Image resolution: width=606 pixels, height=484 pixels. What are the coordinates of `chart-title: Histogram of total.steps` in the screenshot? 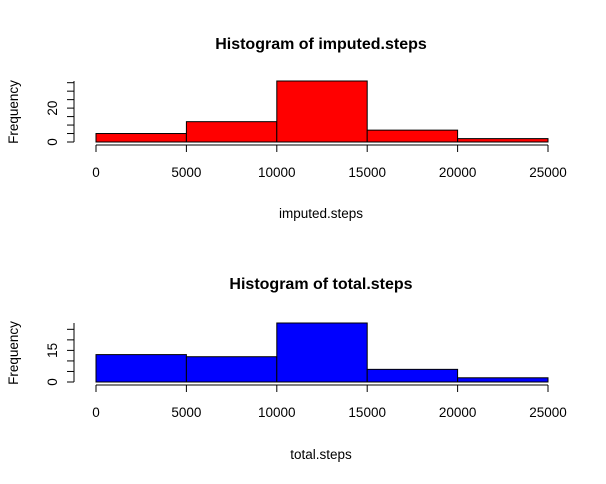 It's located at (320, 284).